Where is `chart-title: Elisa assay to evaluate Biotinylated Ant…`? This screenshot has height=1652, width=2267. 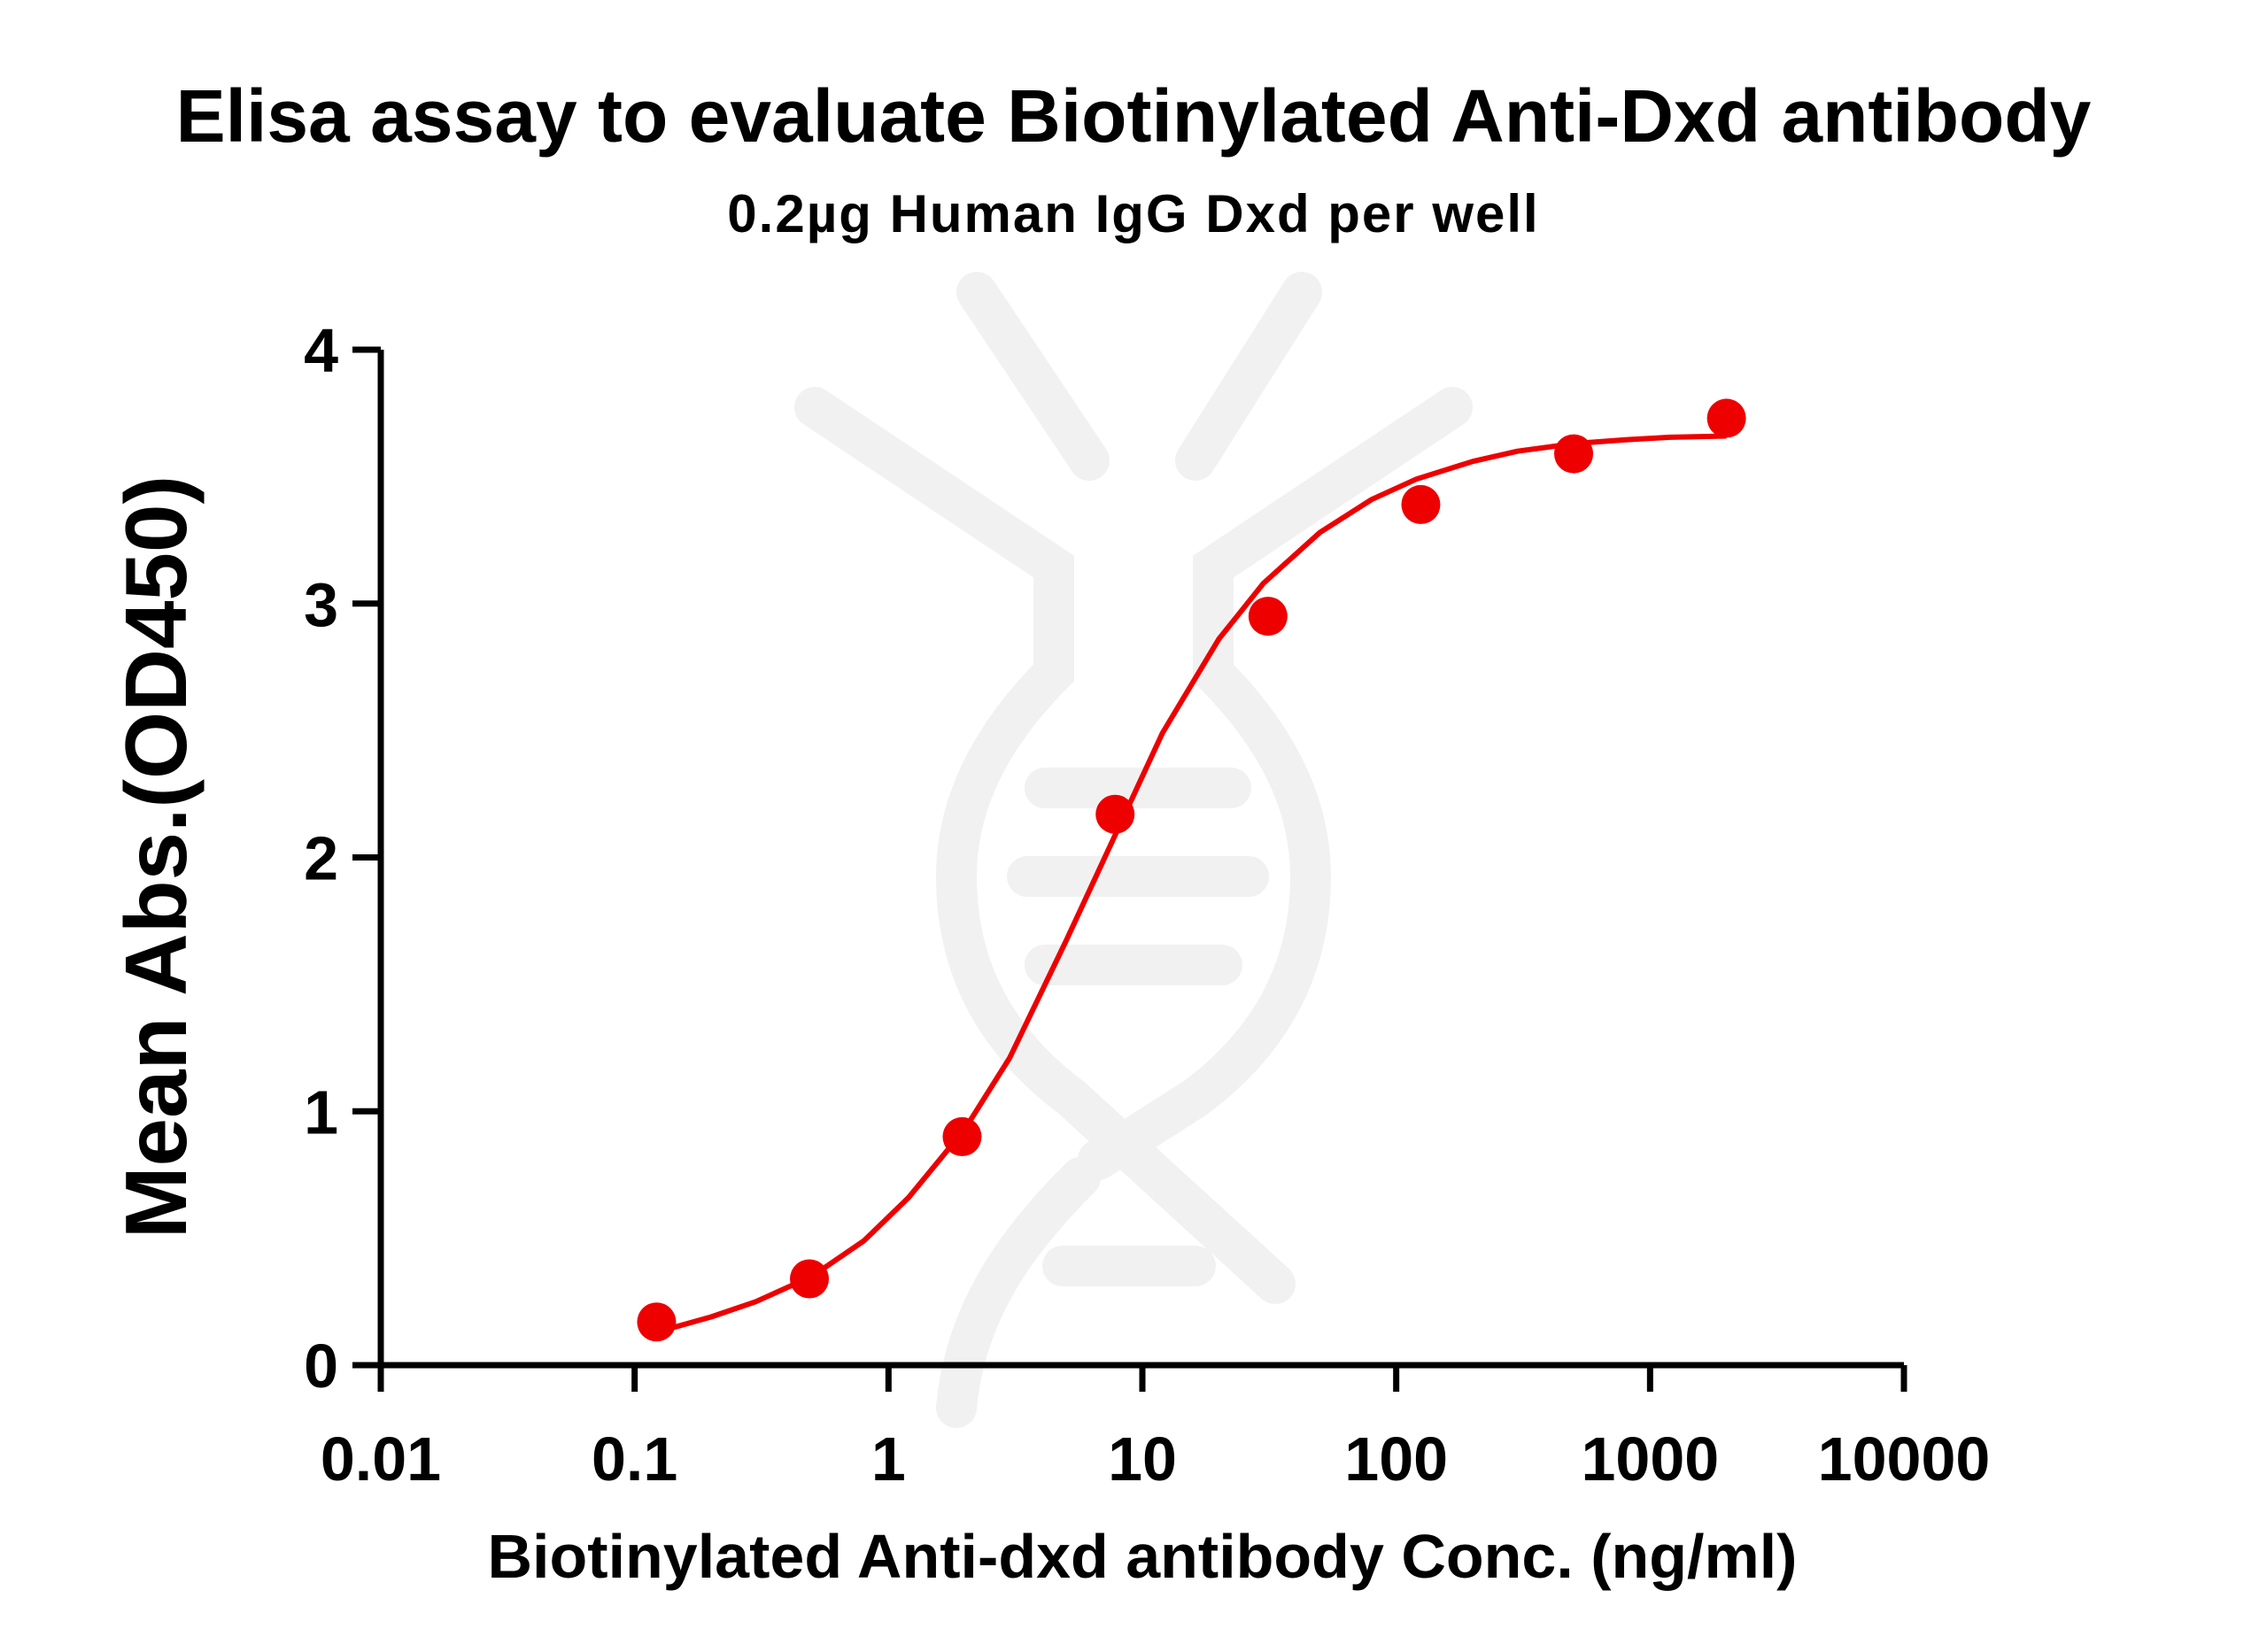
chart-title: Elisa assay to evaluate Biotinylated Ant… is located at coordinates (1134, 116).